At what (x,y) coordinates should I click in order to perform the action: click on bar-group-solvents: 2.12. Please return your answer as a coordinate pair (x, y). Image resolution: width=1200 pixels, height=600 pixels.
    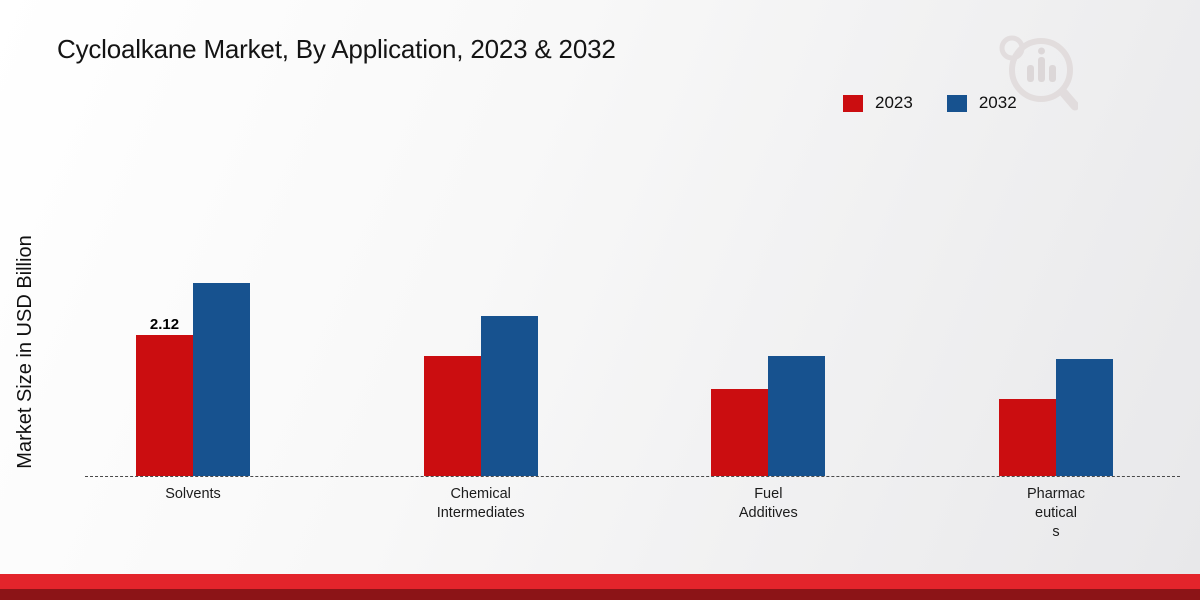
    Looking at the image, I should click on (193, 379).